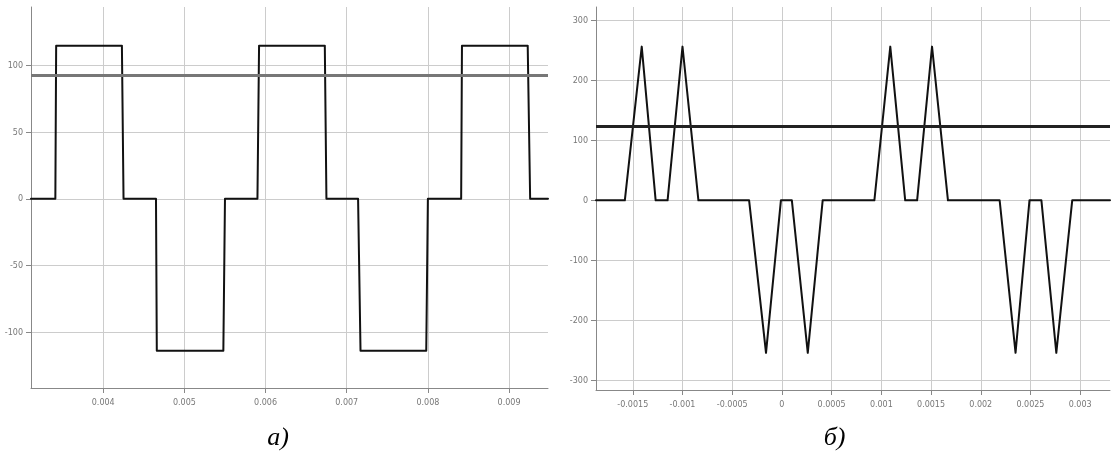 Image resolution: width=1113 pixels, height=462 pixels. Describe the element at coordinates (580, 80) in the screenshot. I see `y-tick-label: 200` at that location.